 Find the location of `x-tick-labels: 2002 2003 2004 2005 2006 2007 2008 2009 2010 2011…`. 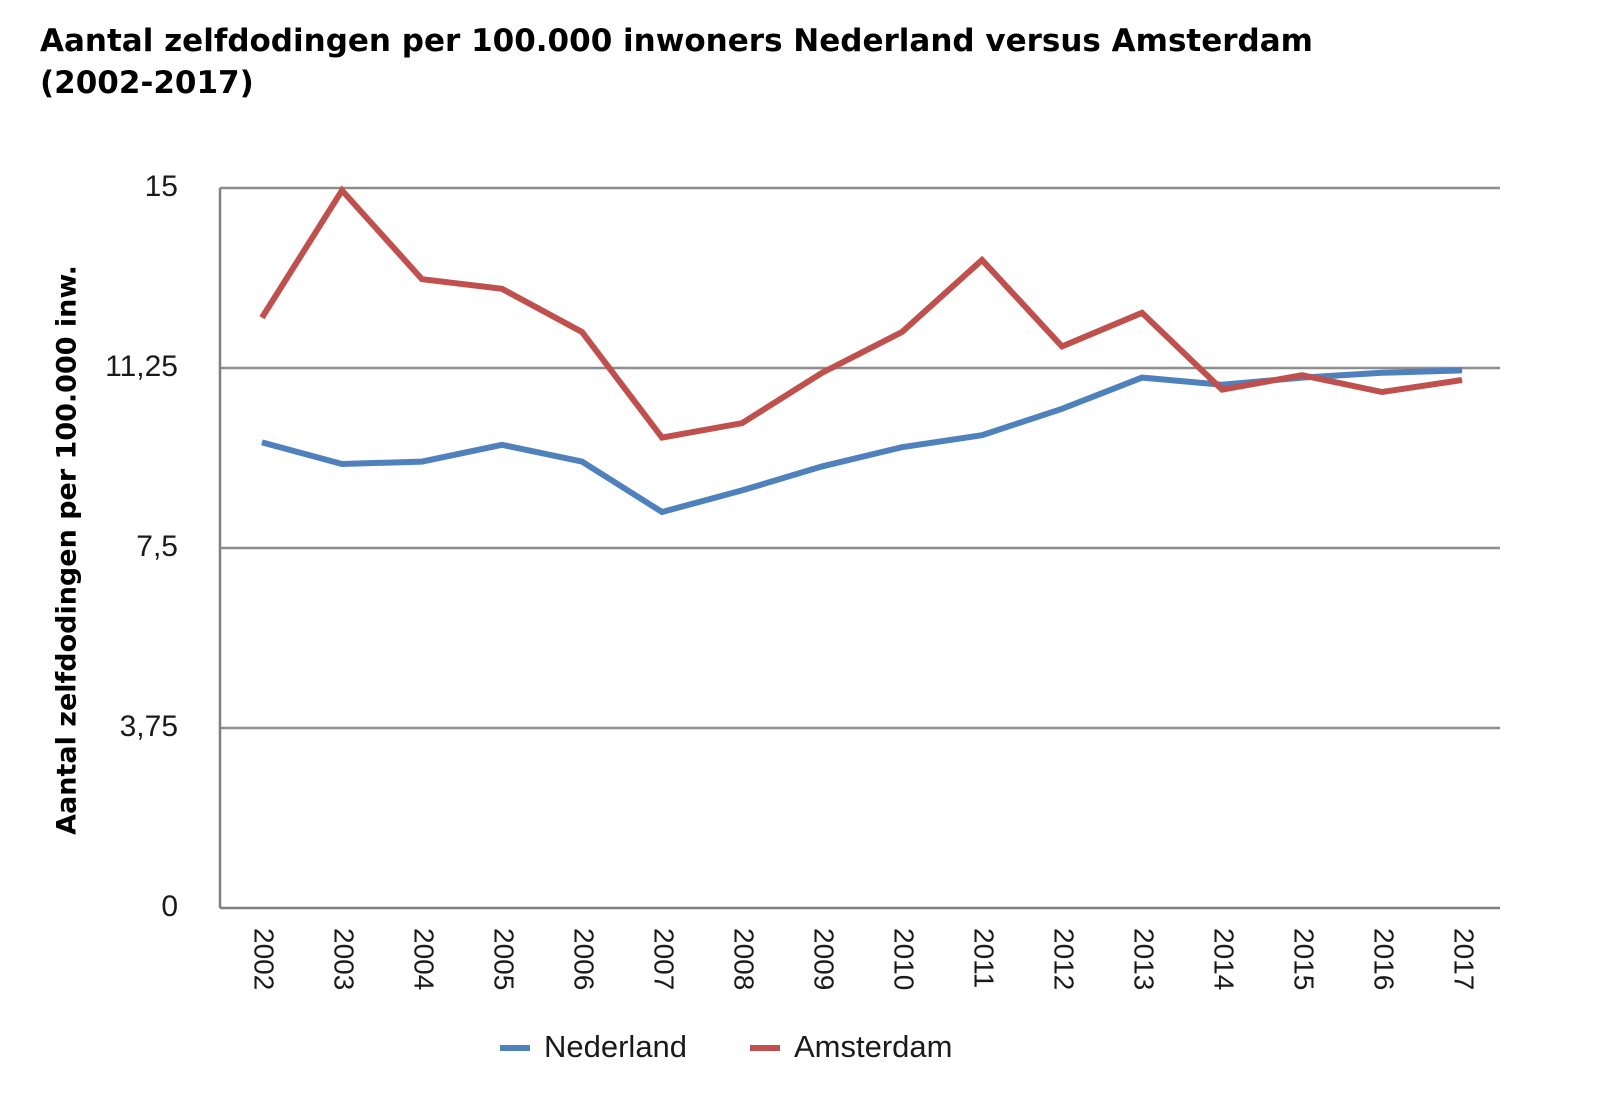

x-tick-labels: 2002 2003 2004 2005 2006 2007 2008 2009 2010 2011… is located at coordinates (864, 959).